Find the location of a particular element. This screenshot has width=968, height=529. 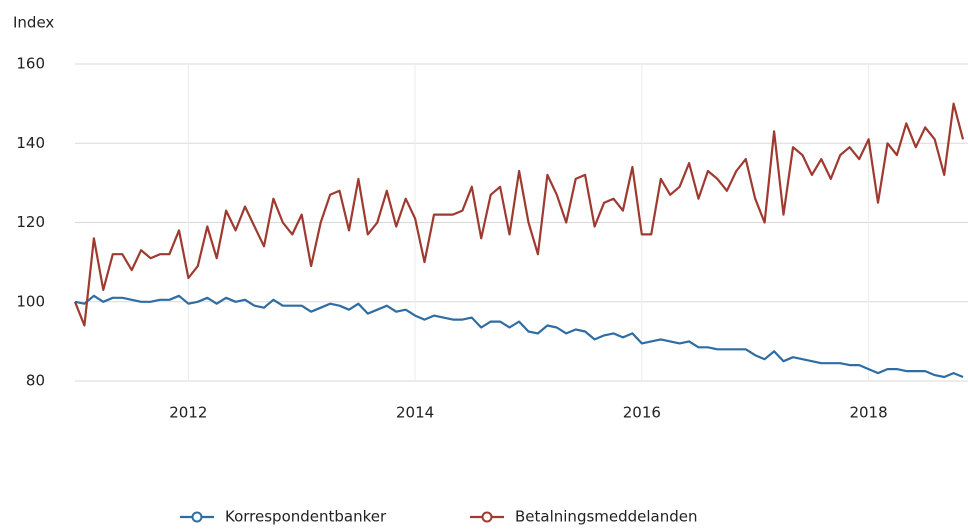

x-tick-label: 2014 is located at coordinates (415, 413).